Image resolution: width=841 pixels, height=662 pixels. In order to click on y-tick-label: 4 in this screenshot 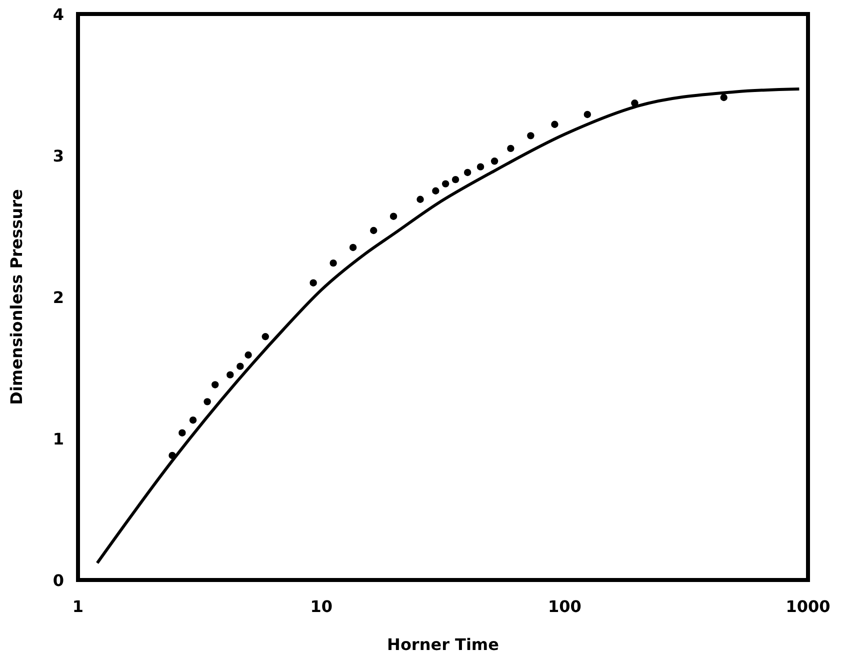, I will do `click(58, 14)`.